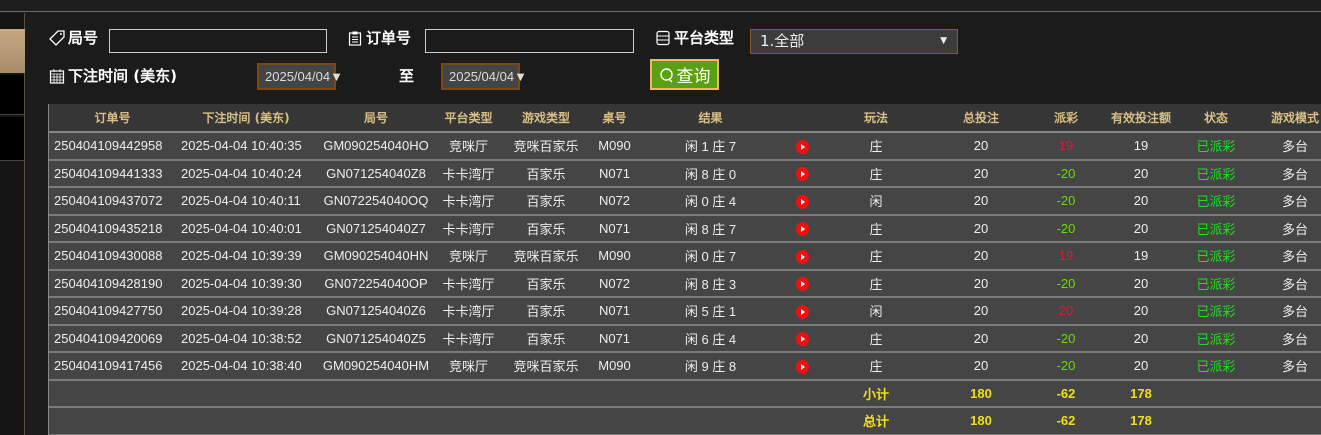  What do you see at coordinates (1066, 146) in the screenshot?
I see `payout-cell: 19` at bounding box center [1066, 146].